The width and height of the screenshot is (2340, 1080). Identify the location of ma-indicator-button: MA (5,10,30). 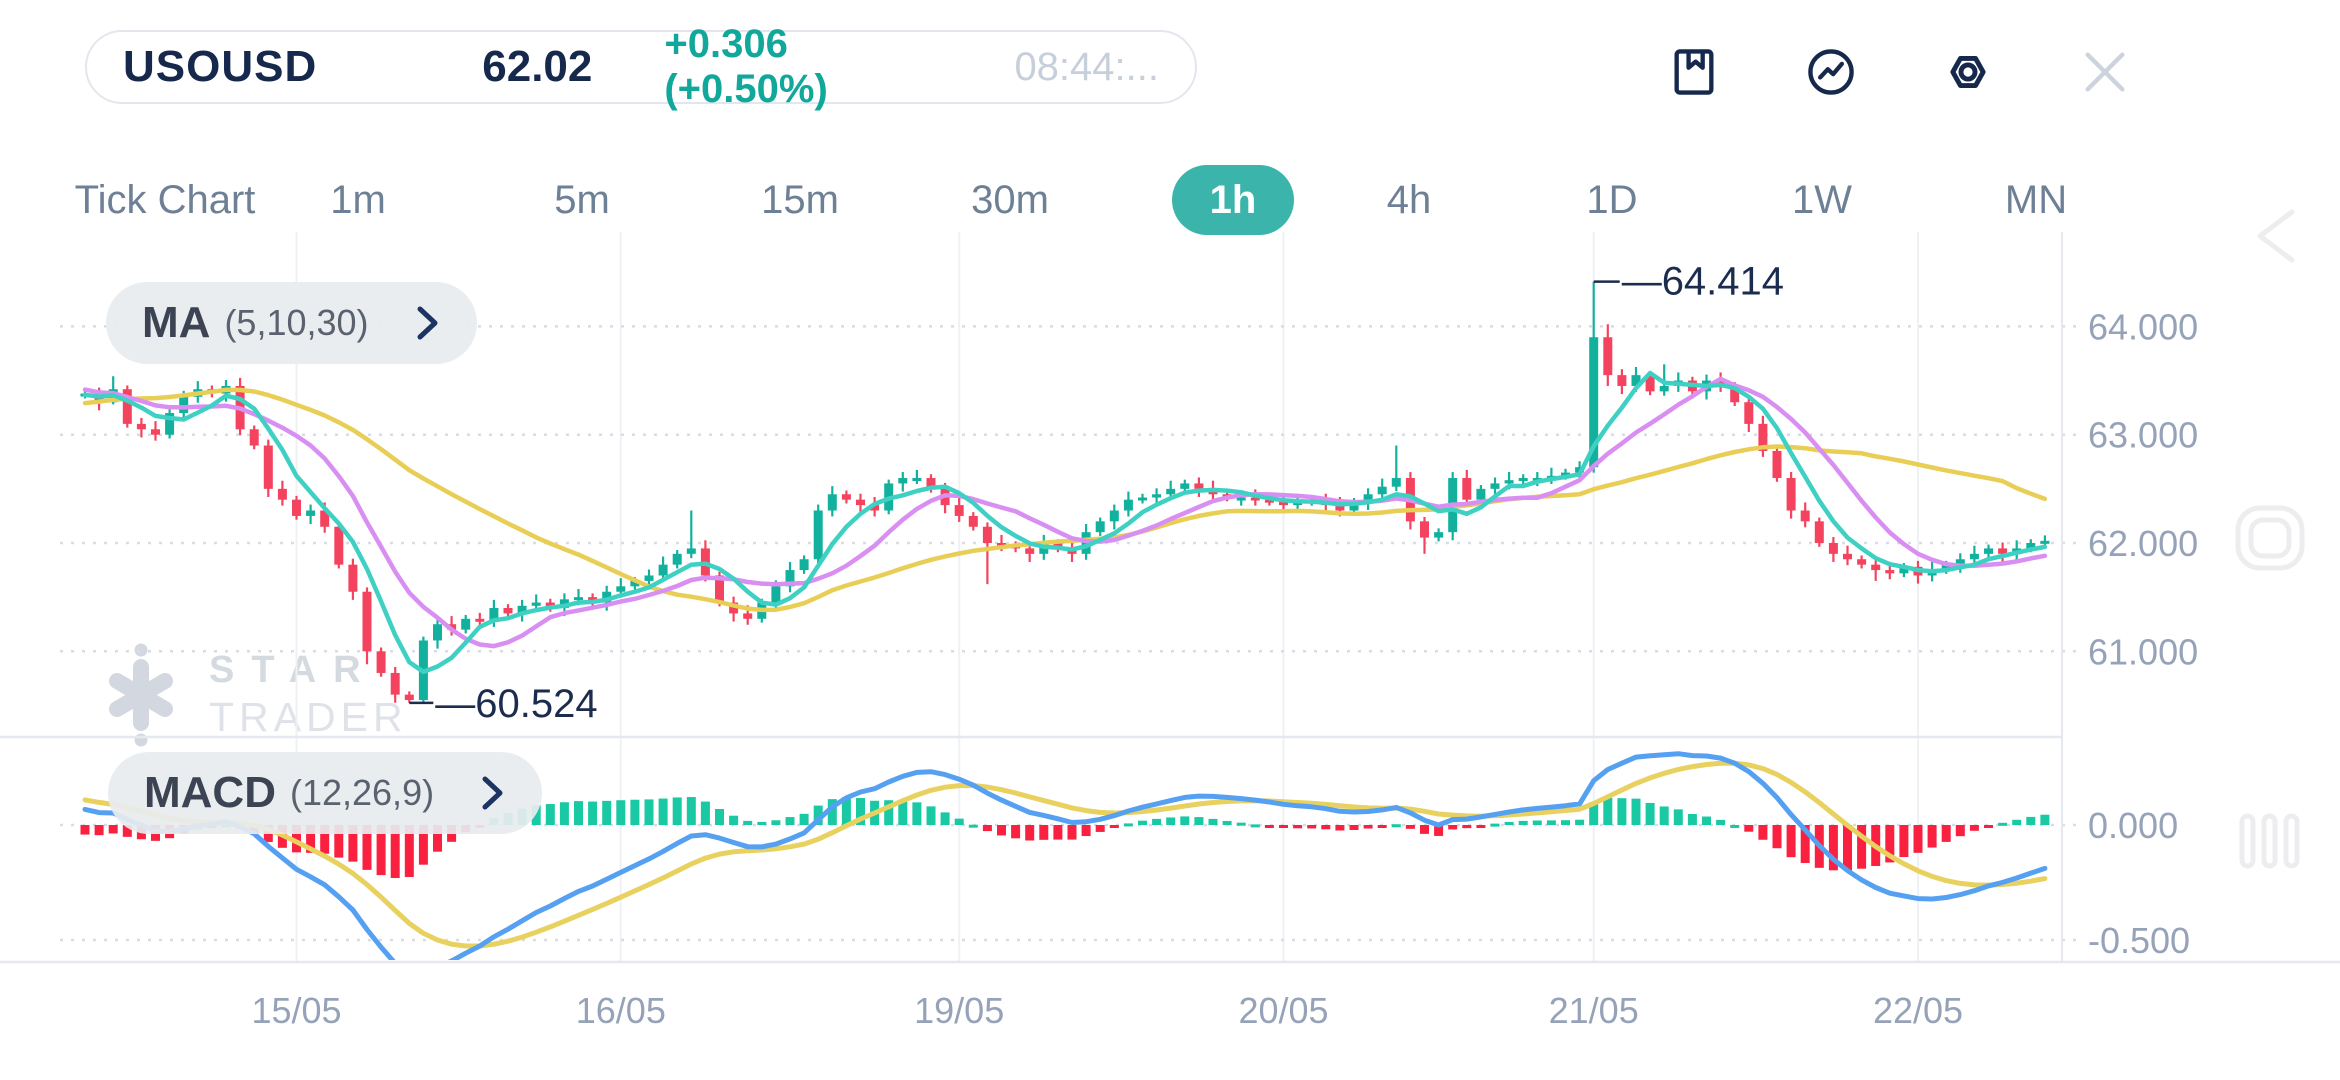
(291, 323).